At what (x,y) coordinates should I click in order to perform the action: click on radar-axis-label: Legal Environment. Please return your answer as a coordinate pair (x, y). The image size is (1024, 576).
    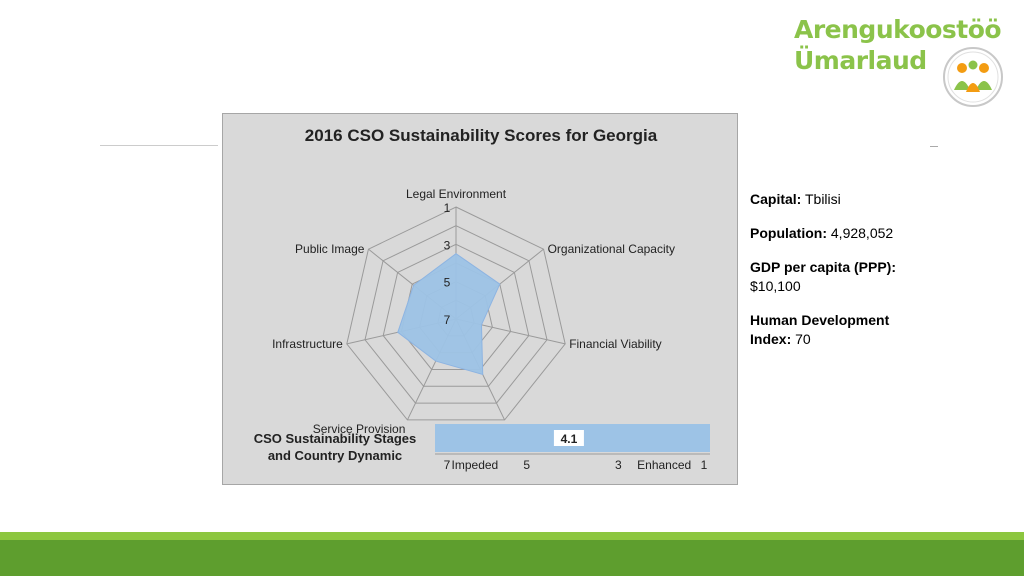
    Looking at the image, I should click on (456, 194).